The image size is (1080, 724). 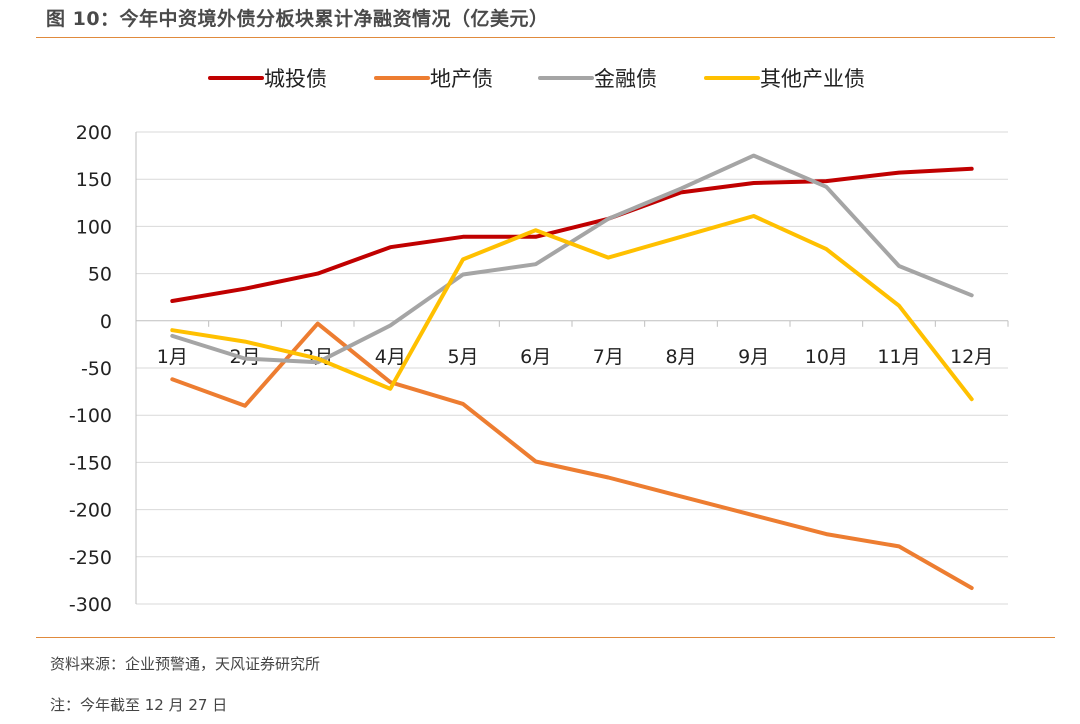 I want to click on footnote: 注：今年截至 12 月 27 日, so click(x=139, y=705).